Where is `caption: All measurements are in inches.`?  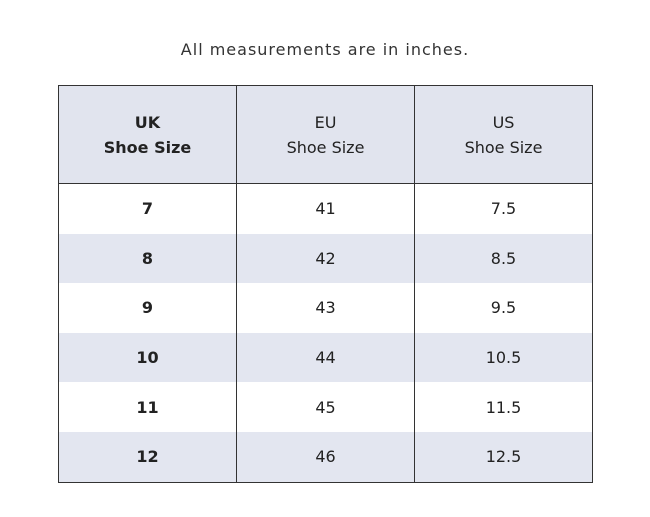 caption: All measurements are in inches. is located at coordinates (325, 49).